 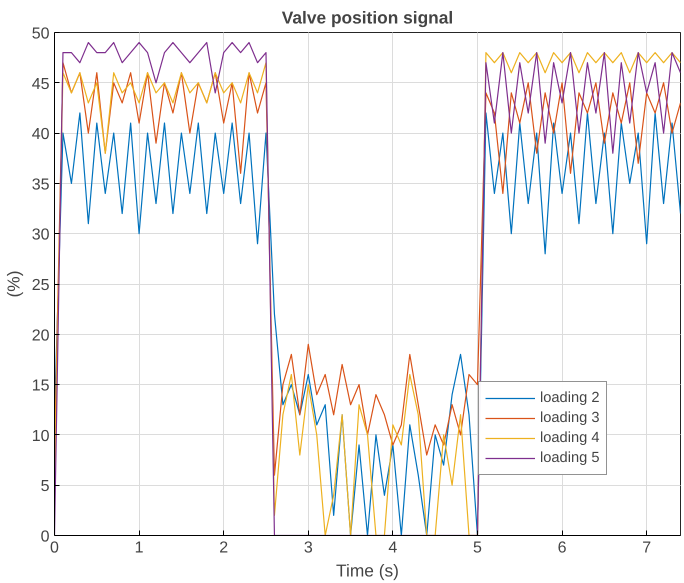 I want to click on x-tick-label: 1, so click(x=139, y=548).